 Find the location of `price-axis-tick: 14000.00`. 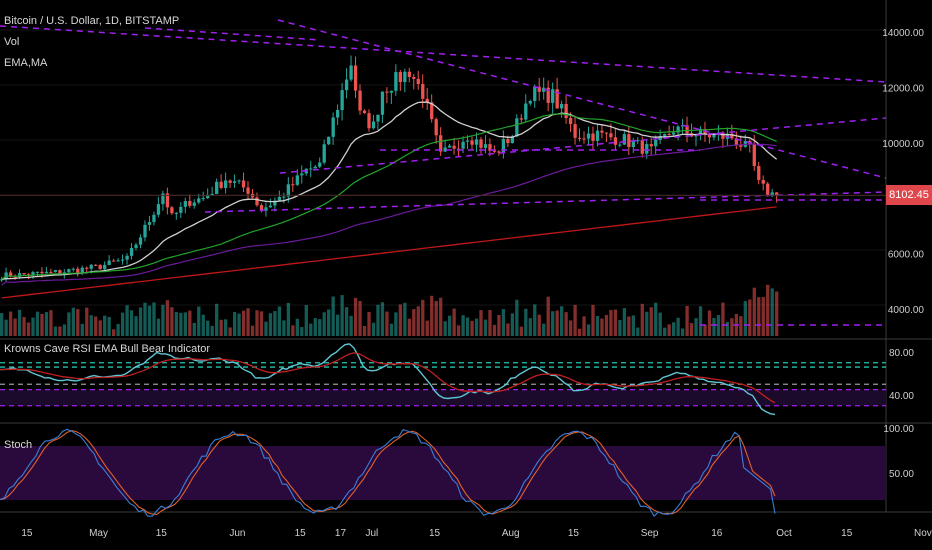

price-axis-tick: 14000.00 is located at coordinates (903, 33).